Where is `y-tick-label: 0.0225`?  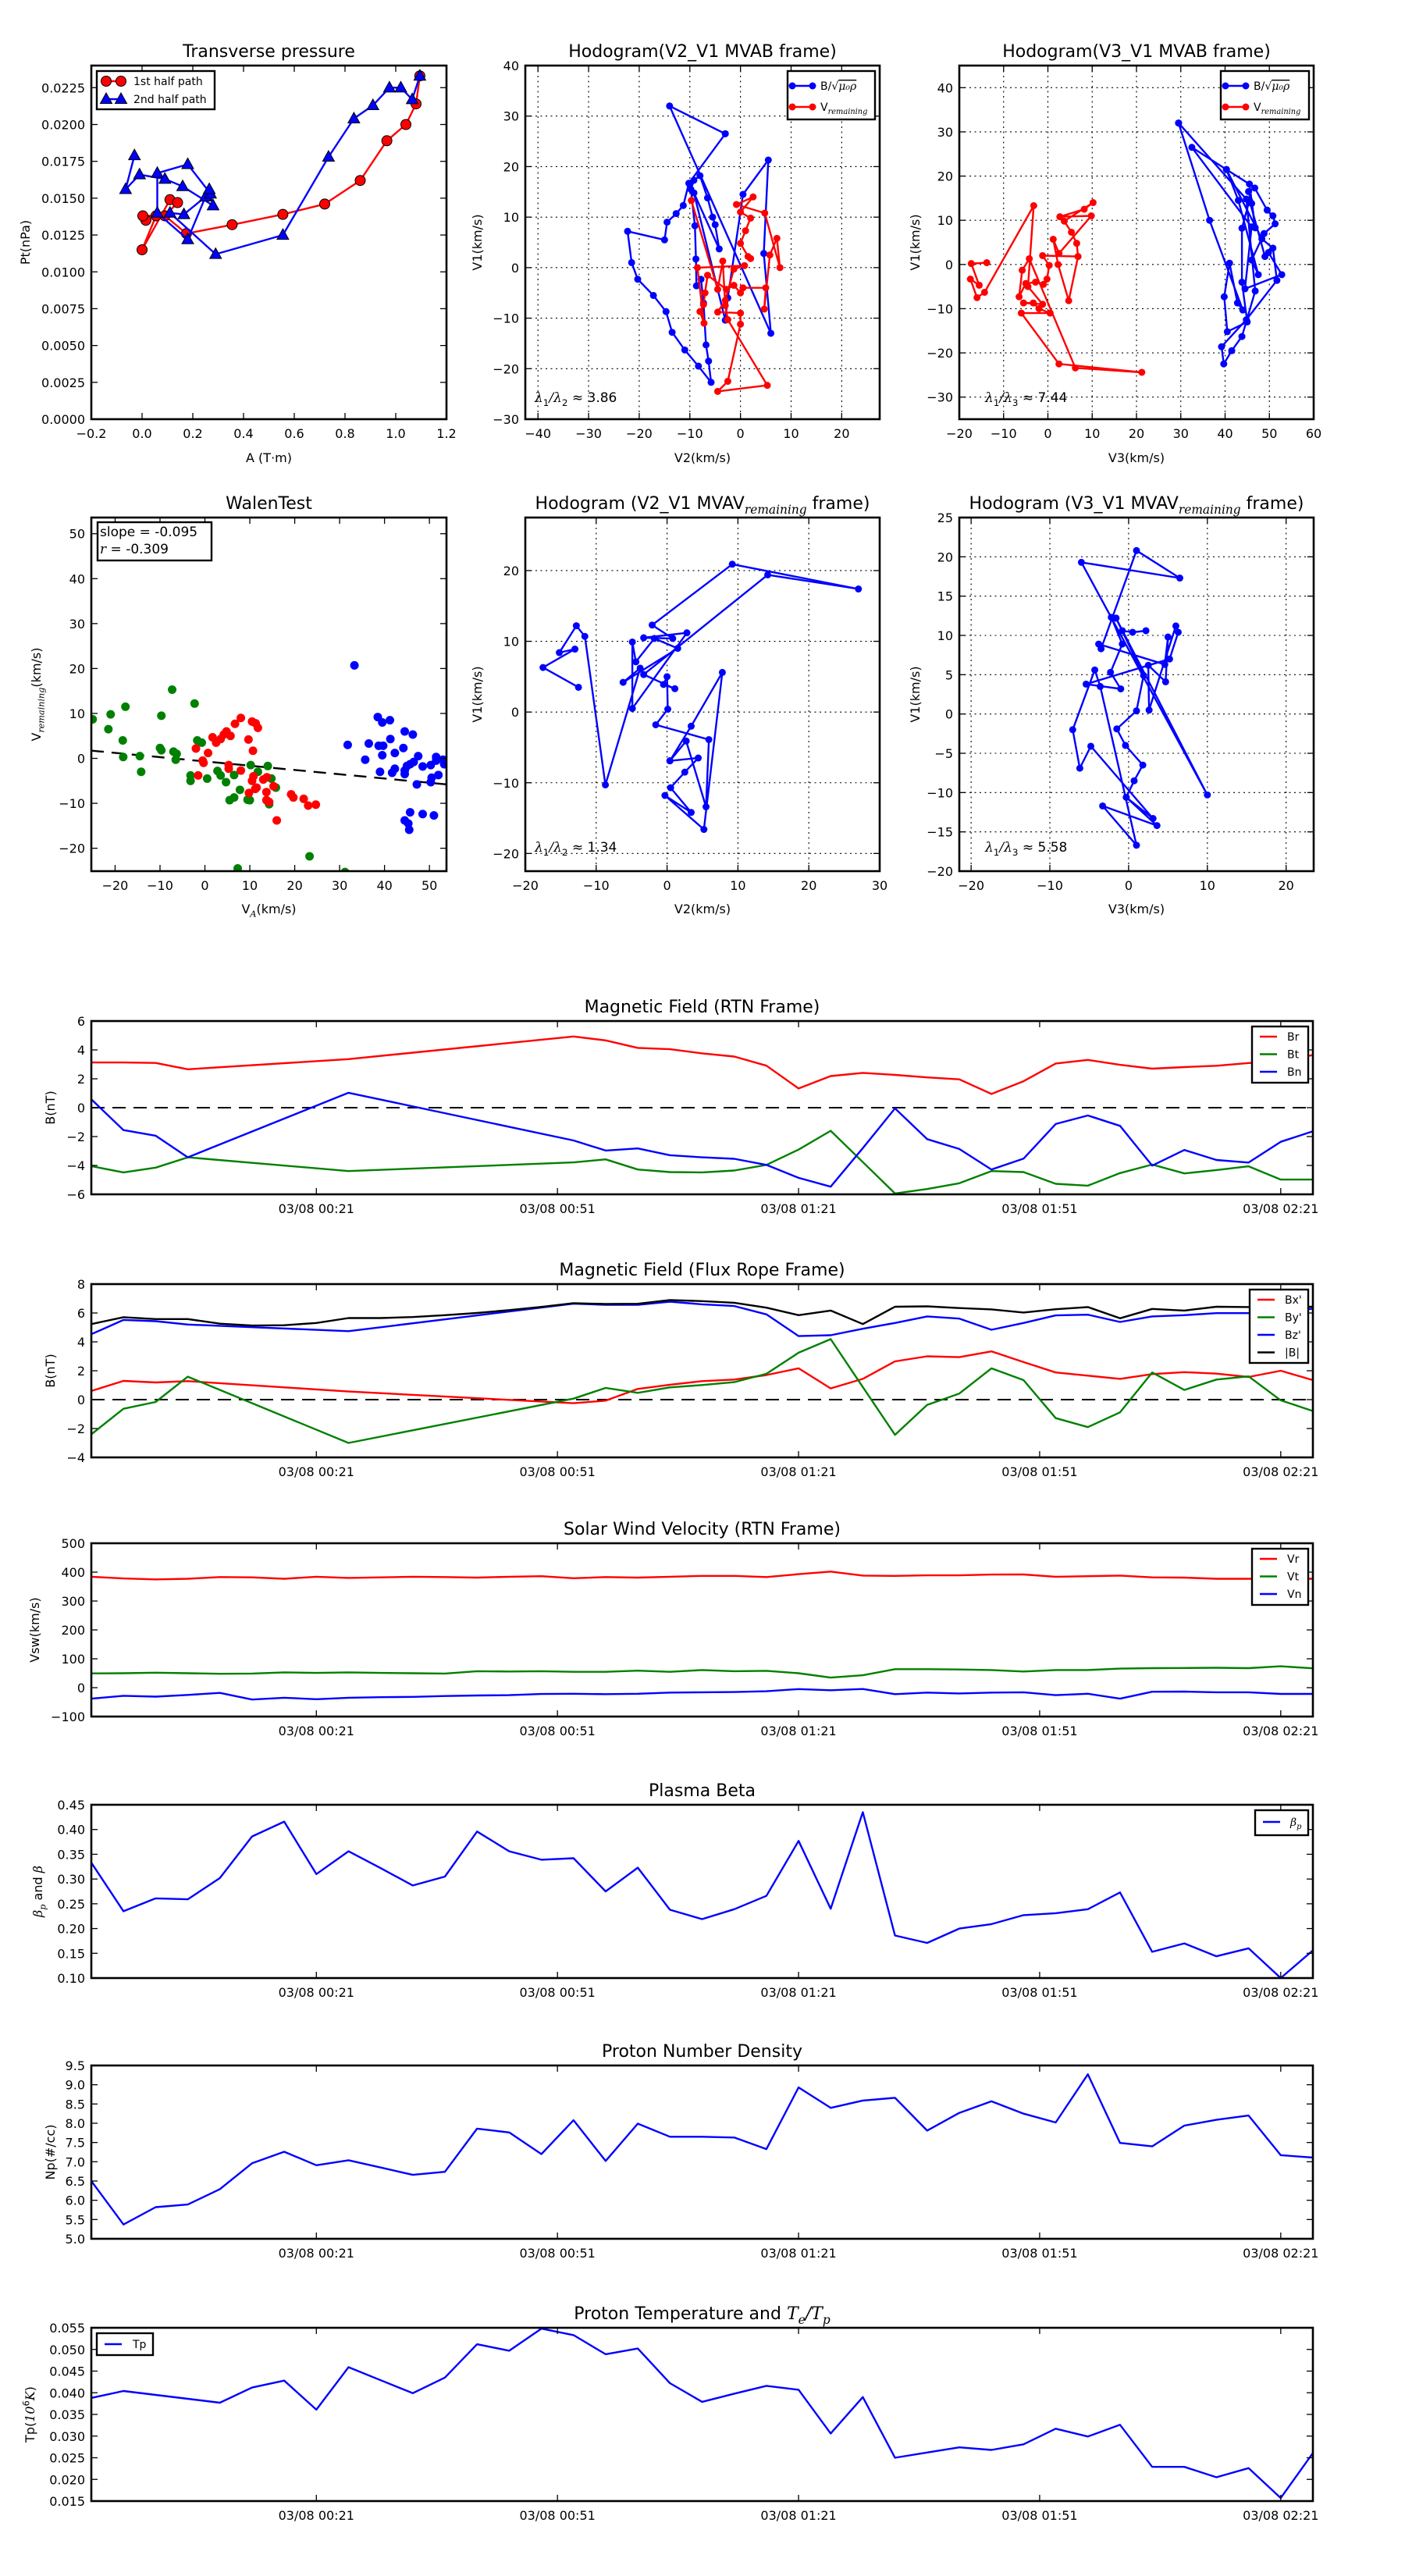
y-tick-label: 0.0225 is located at coordinates (63, 87).